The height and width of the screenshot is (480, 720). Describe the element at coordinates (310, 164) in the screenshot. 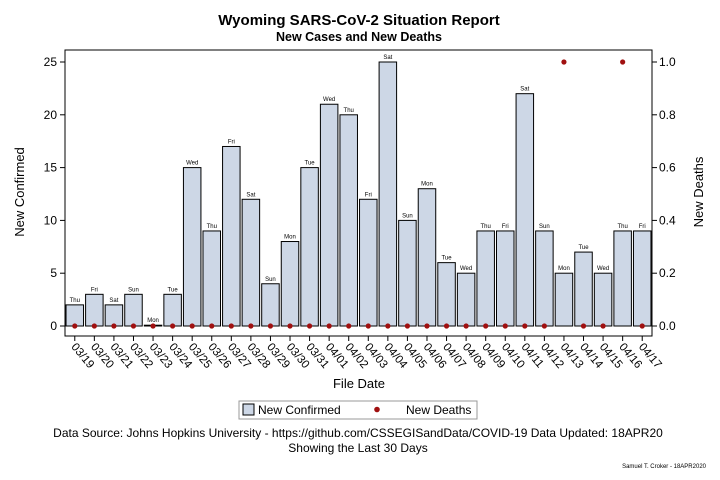

I see `day-label-03/31: Tue` at that location.